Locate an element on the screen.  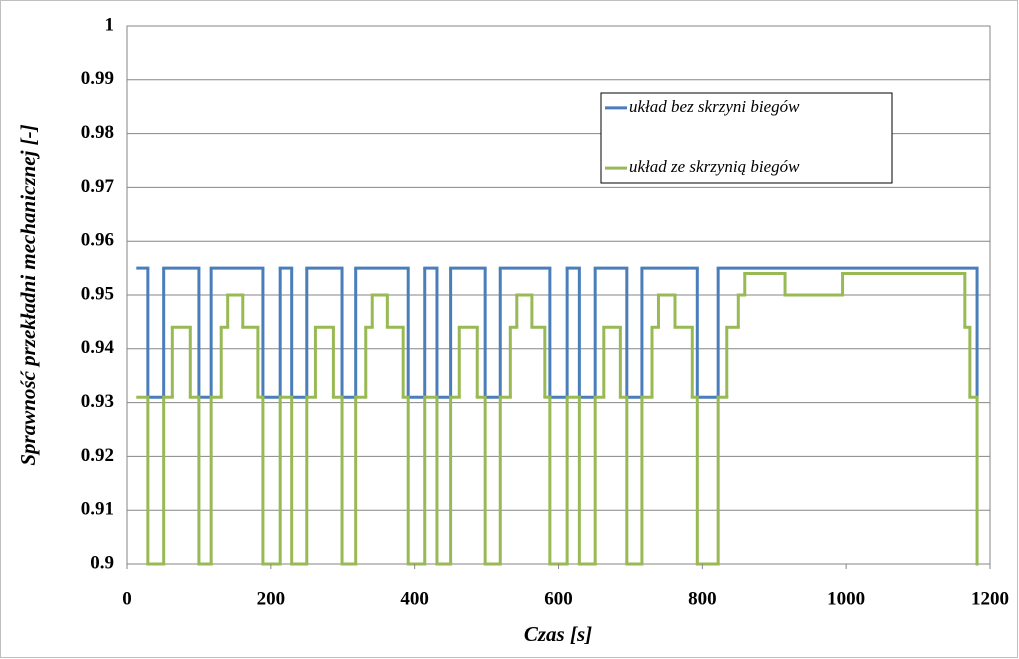
y-tick-label: 0.94 is located at coordinates (98, 347).